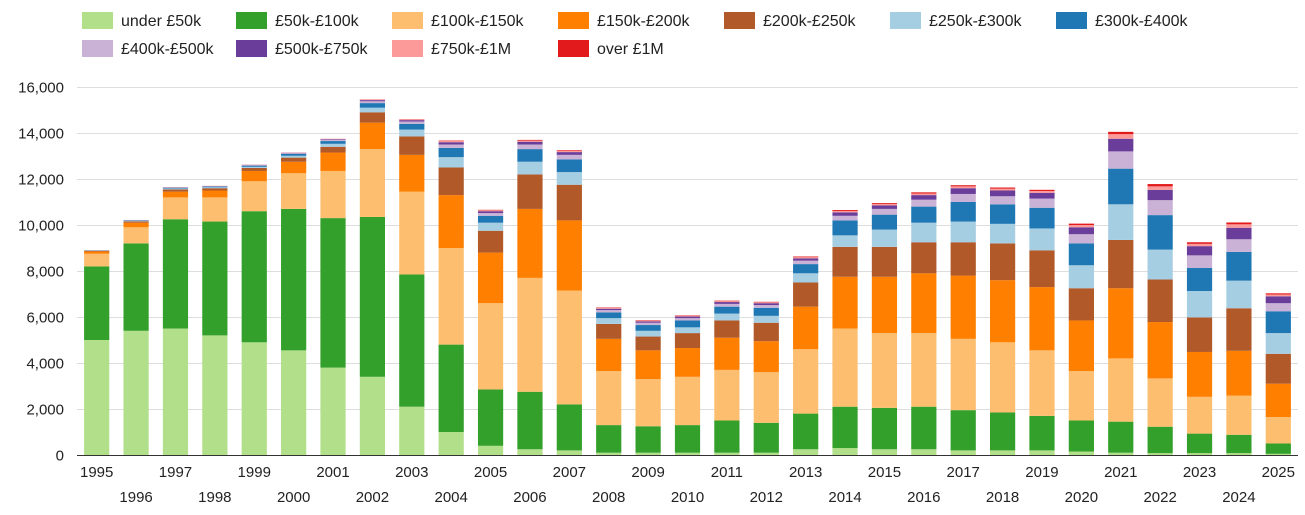 The width and height of the screenshot is (1305, 515). I want to click on x-tick-label: 2016, so click(923, 497).